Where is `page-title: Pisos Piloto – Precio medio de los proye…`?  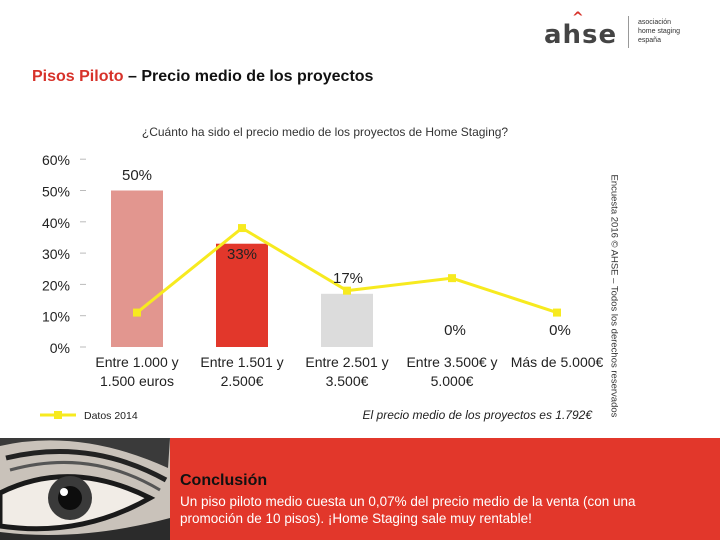
page-title: Pisos Piloto – Precio medio de los proye… is located at coordinates (202, 77).